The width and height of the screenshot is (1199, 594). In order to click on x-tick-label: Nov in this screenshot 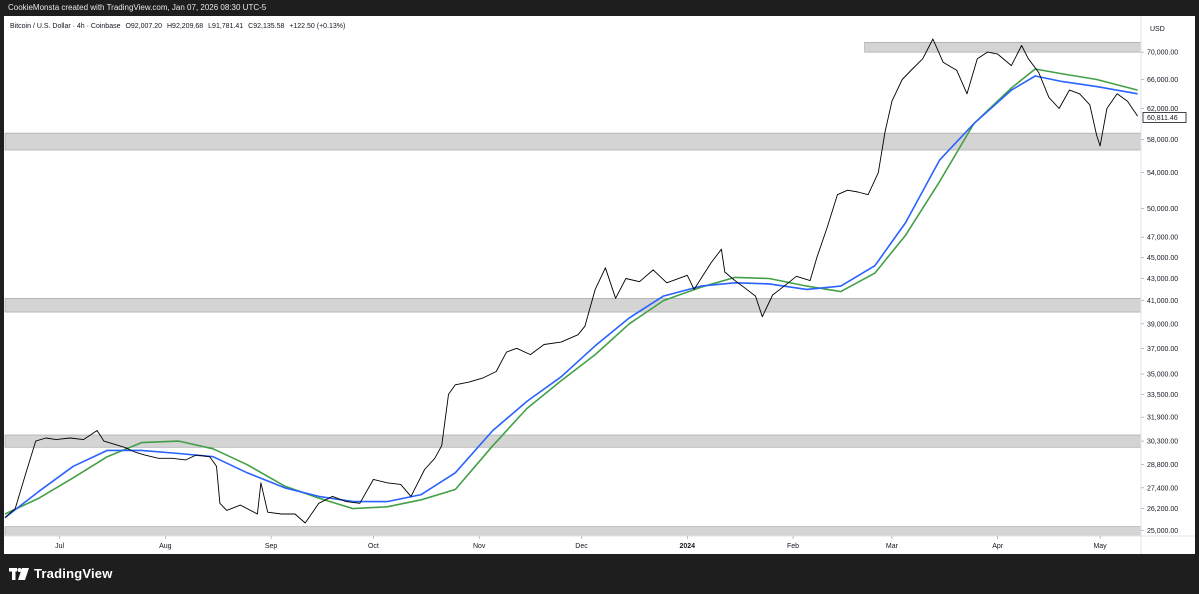, I will do `click(479, 546)`.